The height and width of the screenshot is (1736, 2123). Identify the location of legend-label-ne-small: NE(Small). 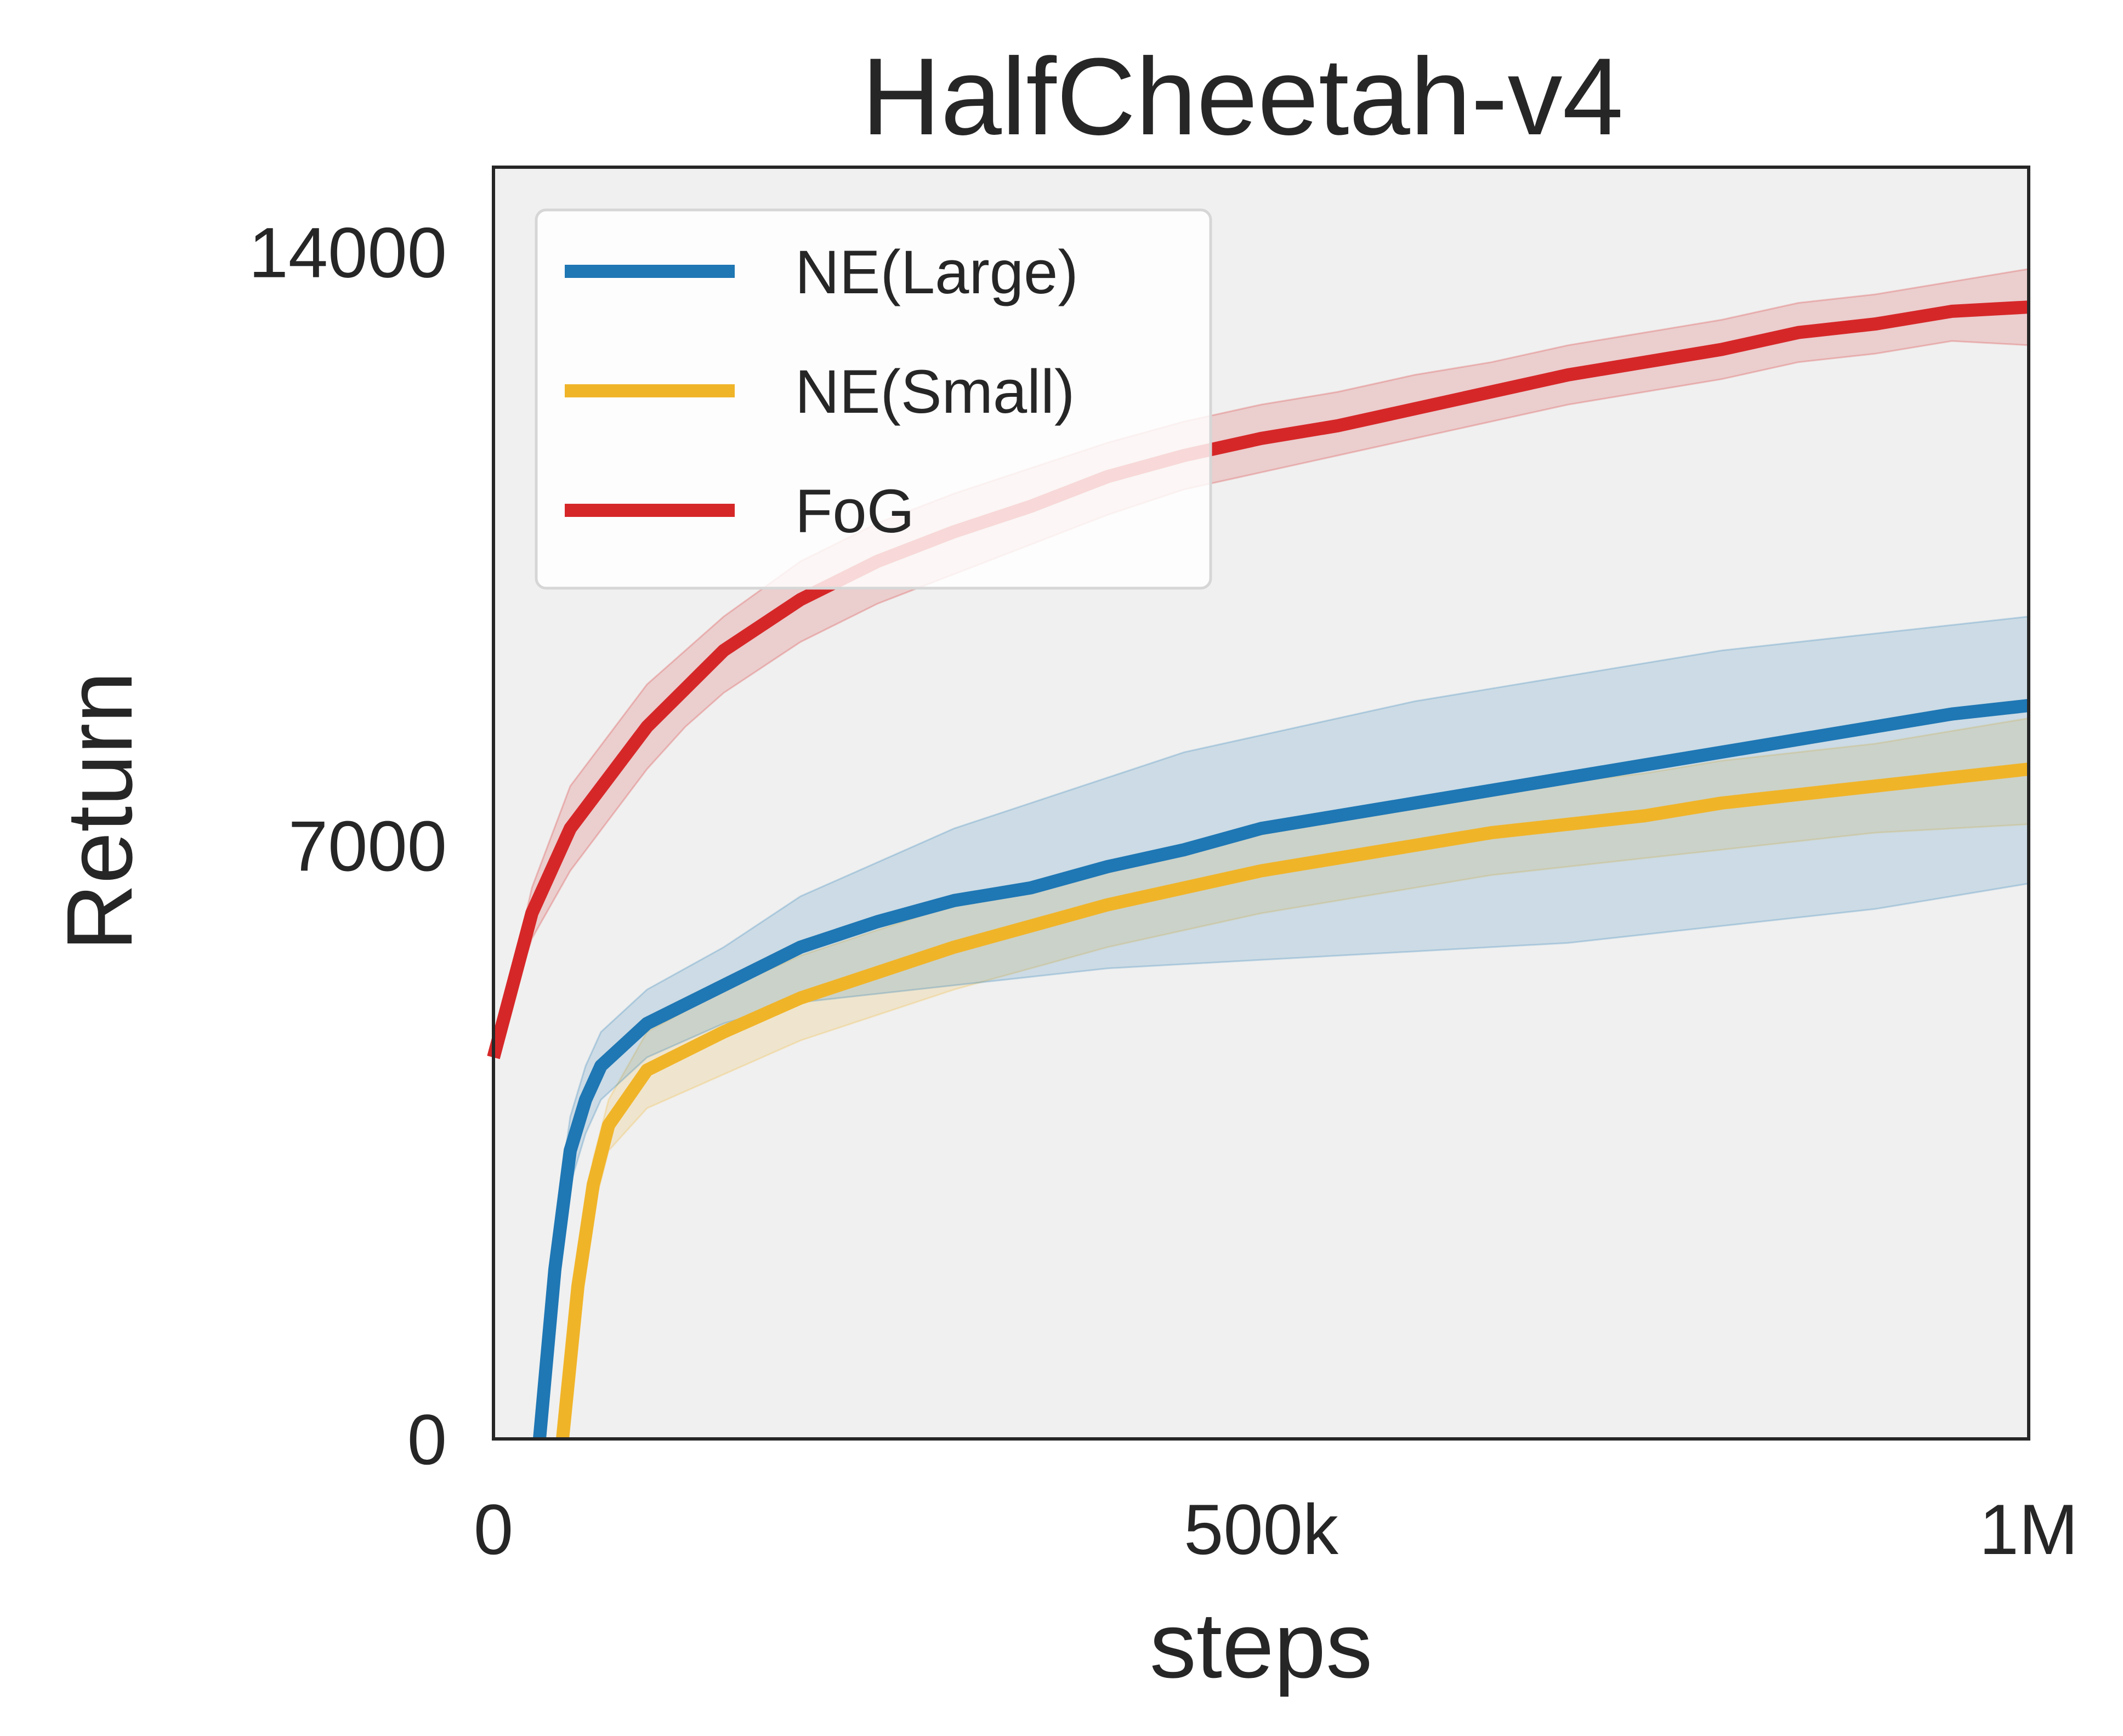
(935, 391).